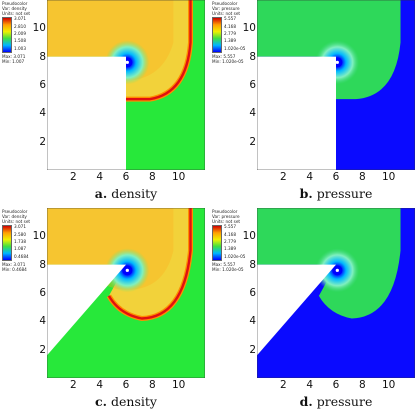  Describe the element at coordinates (230, 241) in the screenshot. I see `colorbar-tick-label: 2.779` at that location.